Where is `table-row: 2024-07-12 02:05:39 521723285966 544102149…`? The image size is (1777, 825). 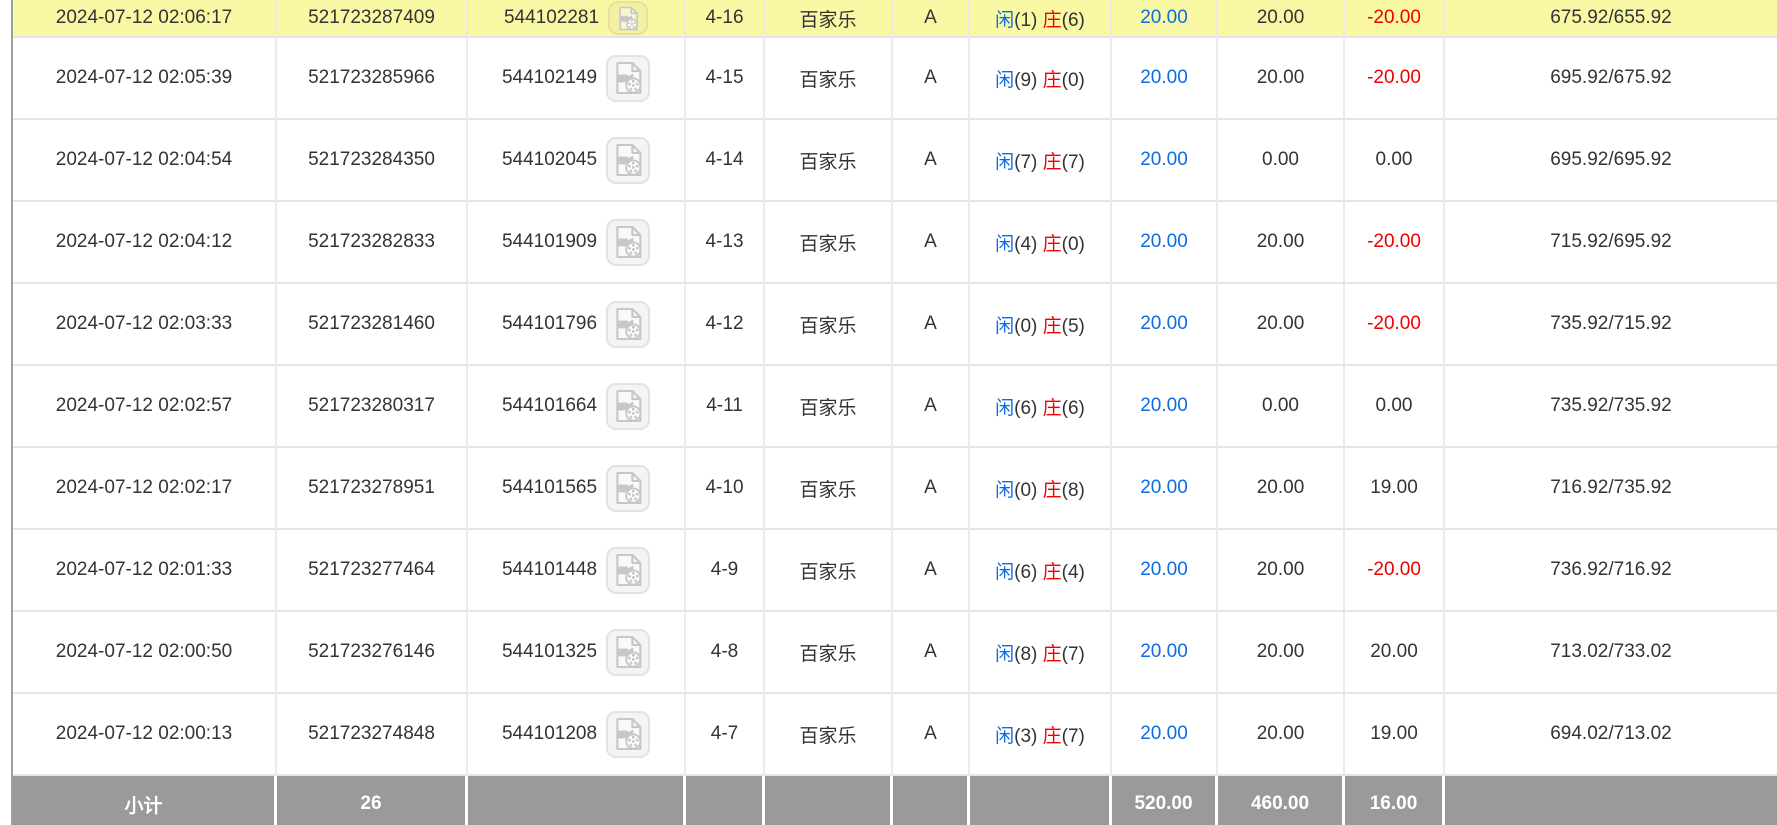
table-row: 2024-07-12 02:05:39 521723285966 544102149… is located at coordinates (895, 79).